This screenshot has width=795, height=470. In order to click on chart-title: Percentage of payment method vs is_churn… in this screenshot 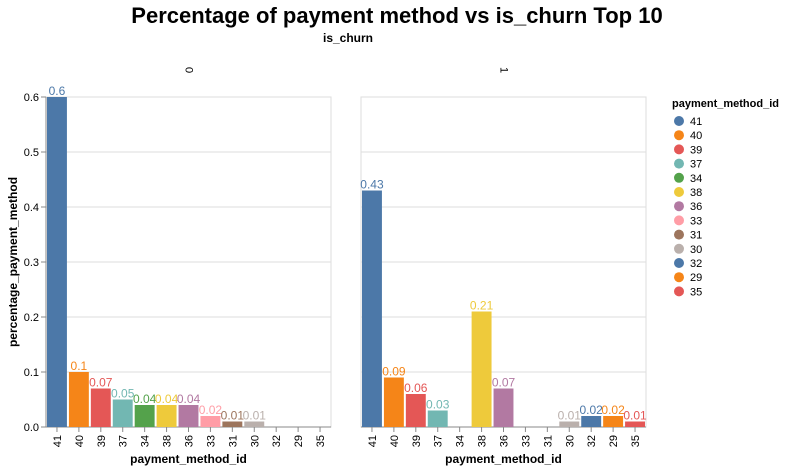, I will do `click(396, 15)`.